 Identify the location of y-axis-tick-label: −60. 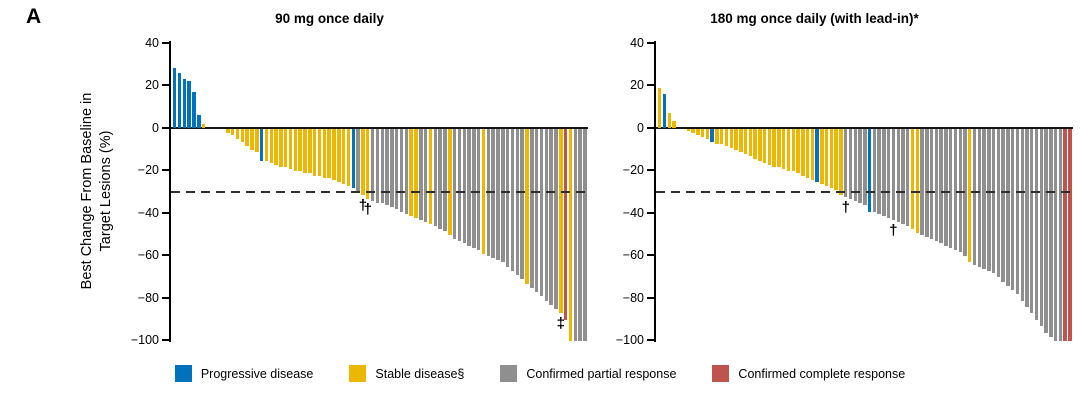
(633, 255).